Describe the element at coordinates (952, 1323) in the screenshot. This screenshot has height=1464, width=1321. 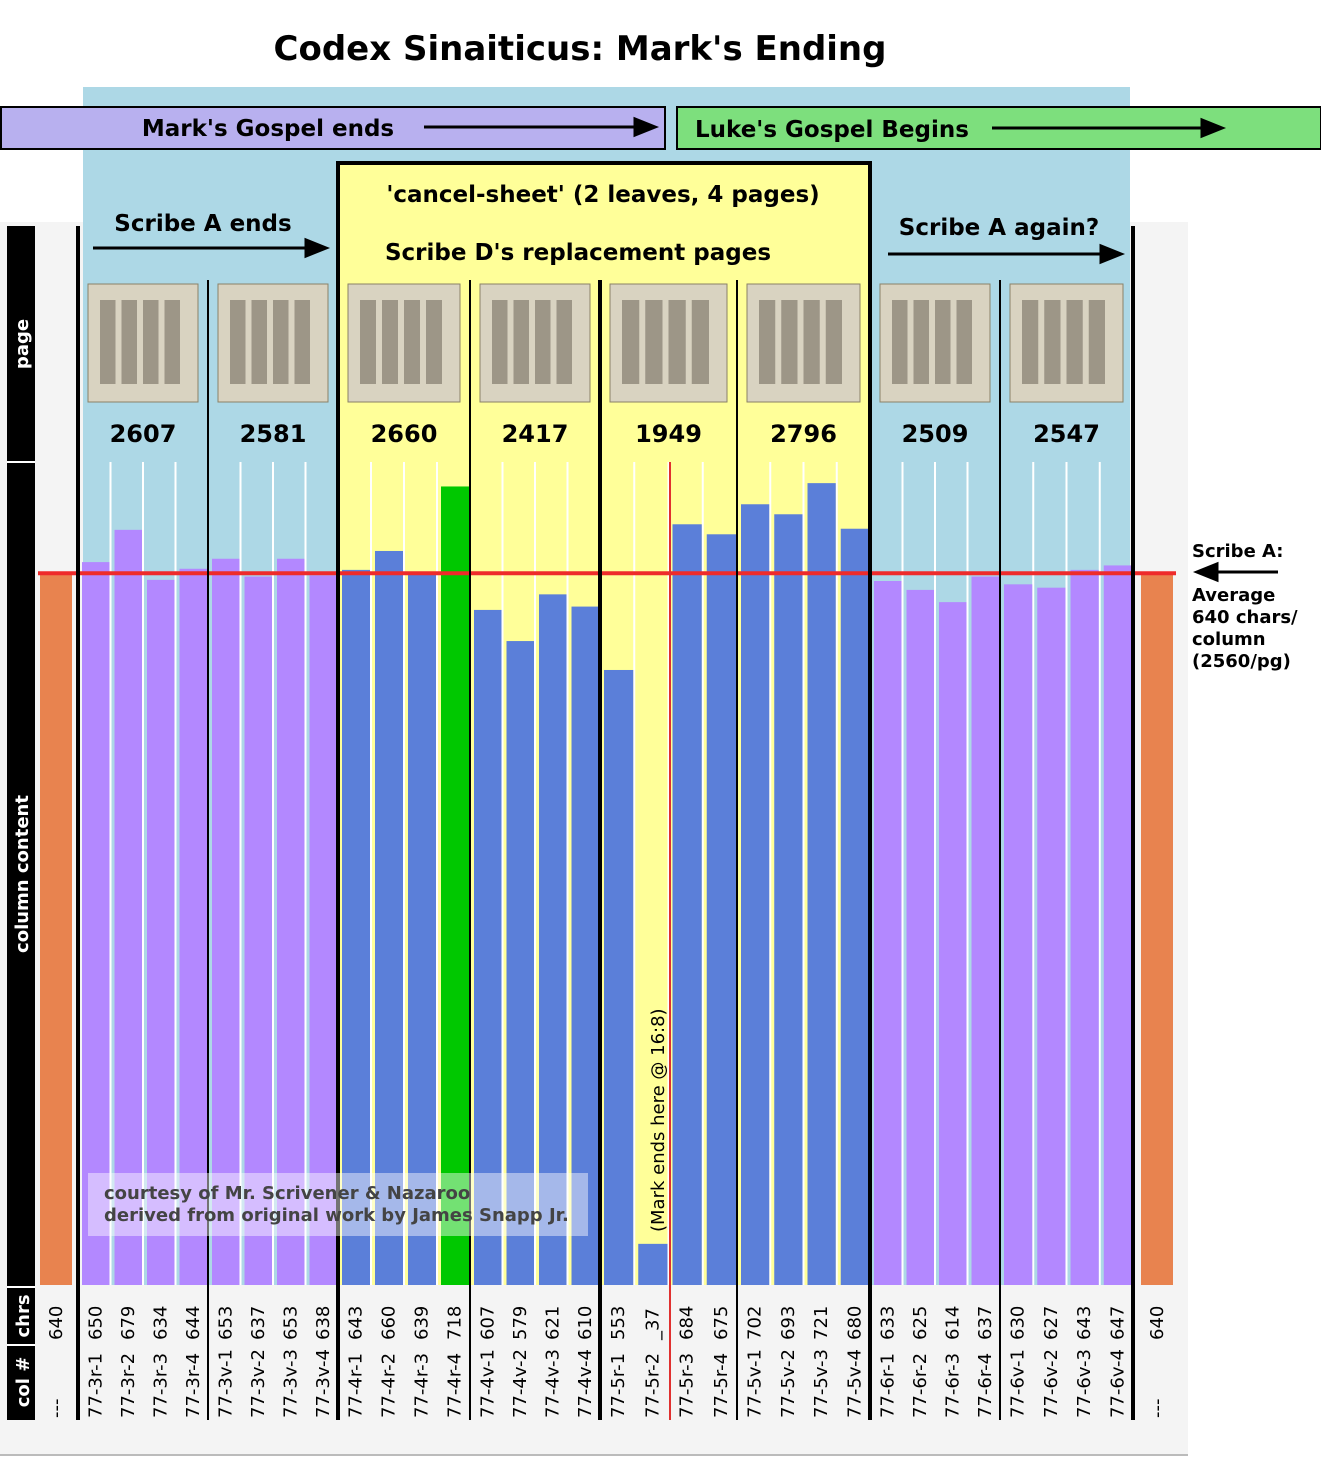
I see `value-label: 614` at that location.